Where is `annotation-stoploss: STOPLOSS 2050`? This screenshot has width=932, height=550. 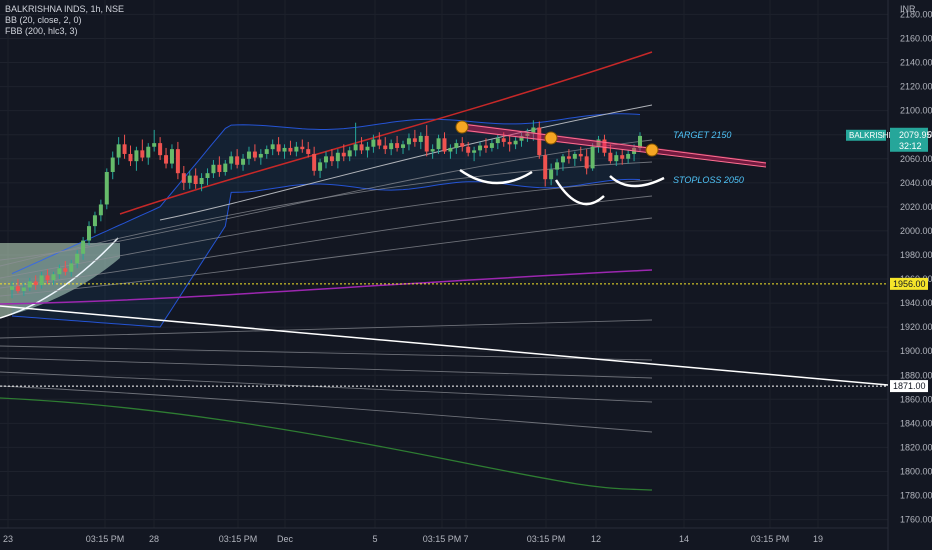
annotation-stoploss: STOPLOSS 2050 is located at coordinates (708, 180).